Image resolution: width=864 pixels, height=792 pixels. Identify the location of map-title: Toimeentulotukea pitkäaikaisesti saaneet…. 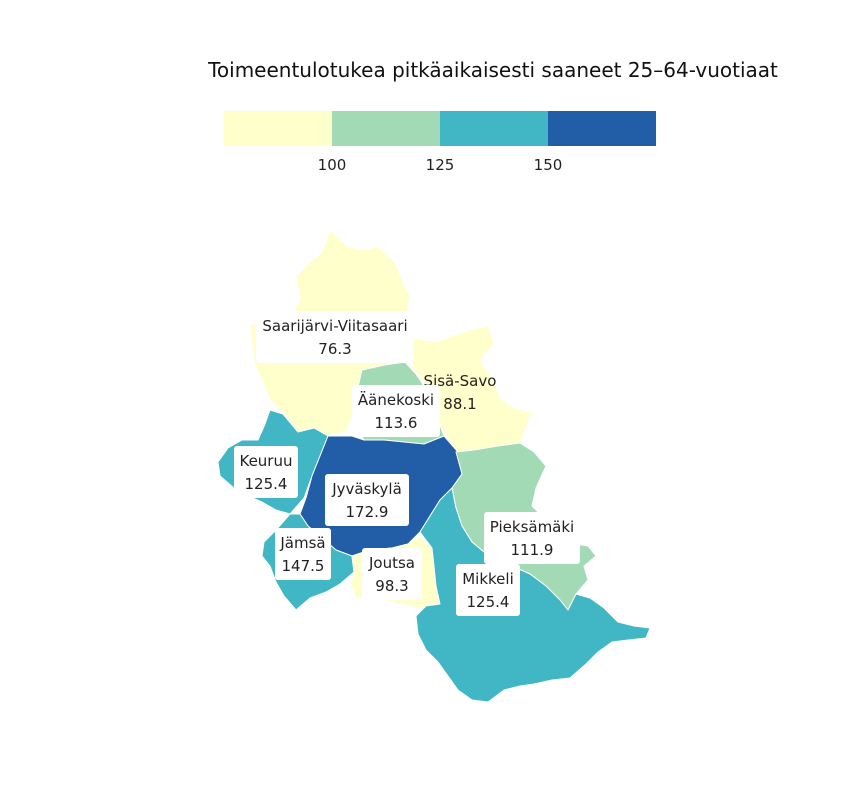
(492, 70).